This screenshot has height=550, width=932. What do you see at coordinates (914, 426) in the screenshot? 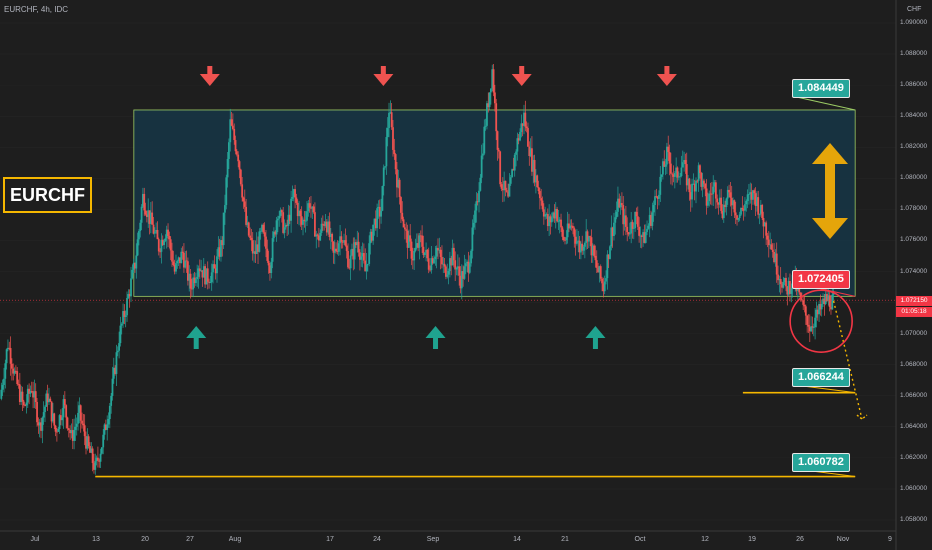
I see `y-tick-label: 1.064000` at bounding box center [914, 426].